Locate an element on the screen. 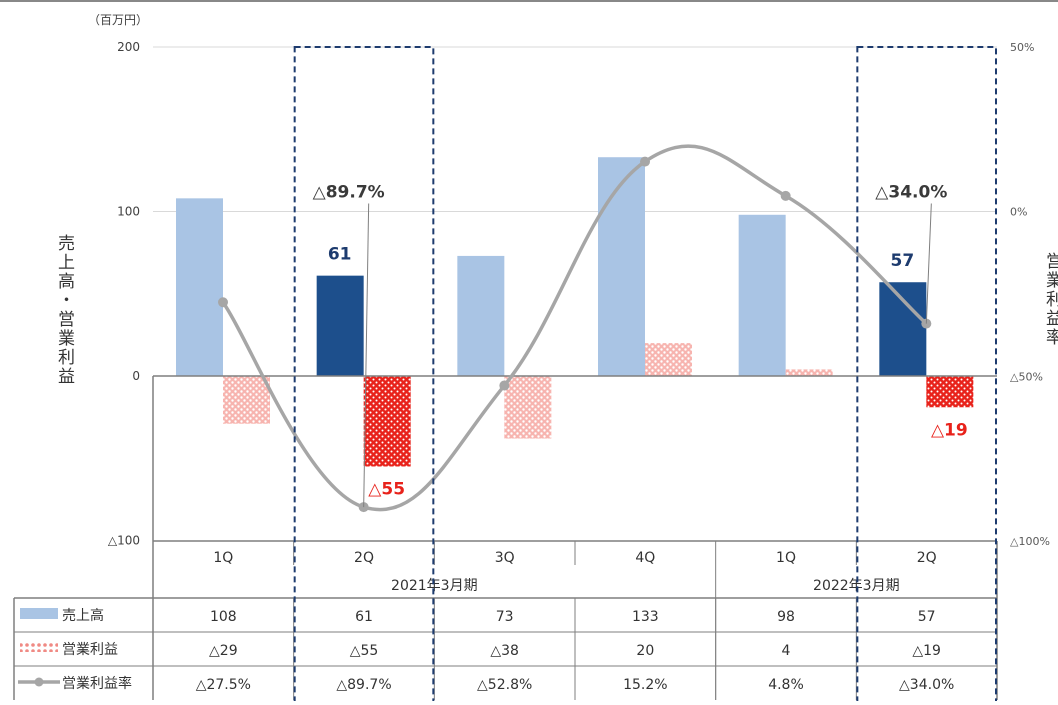 The height and width of the screenshot is (705, 1058). table-cell: 61 is located at coordinates (364, 617).